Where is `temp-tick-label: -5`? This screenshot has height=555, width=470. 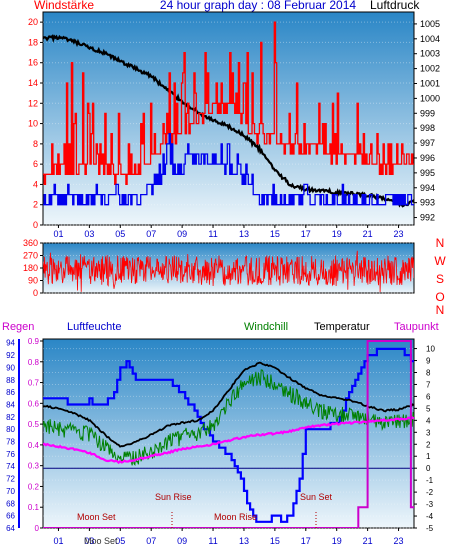
temp-tick-label: -5 is located at coordinates (430, 528).